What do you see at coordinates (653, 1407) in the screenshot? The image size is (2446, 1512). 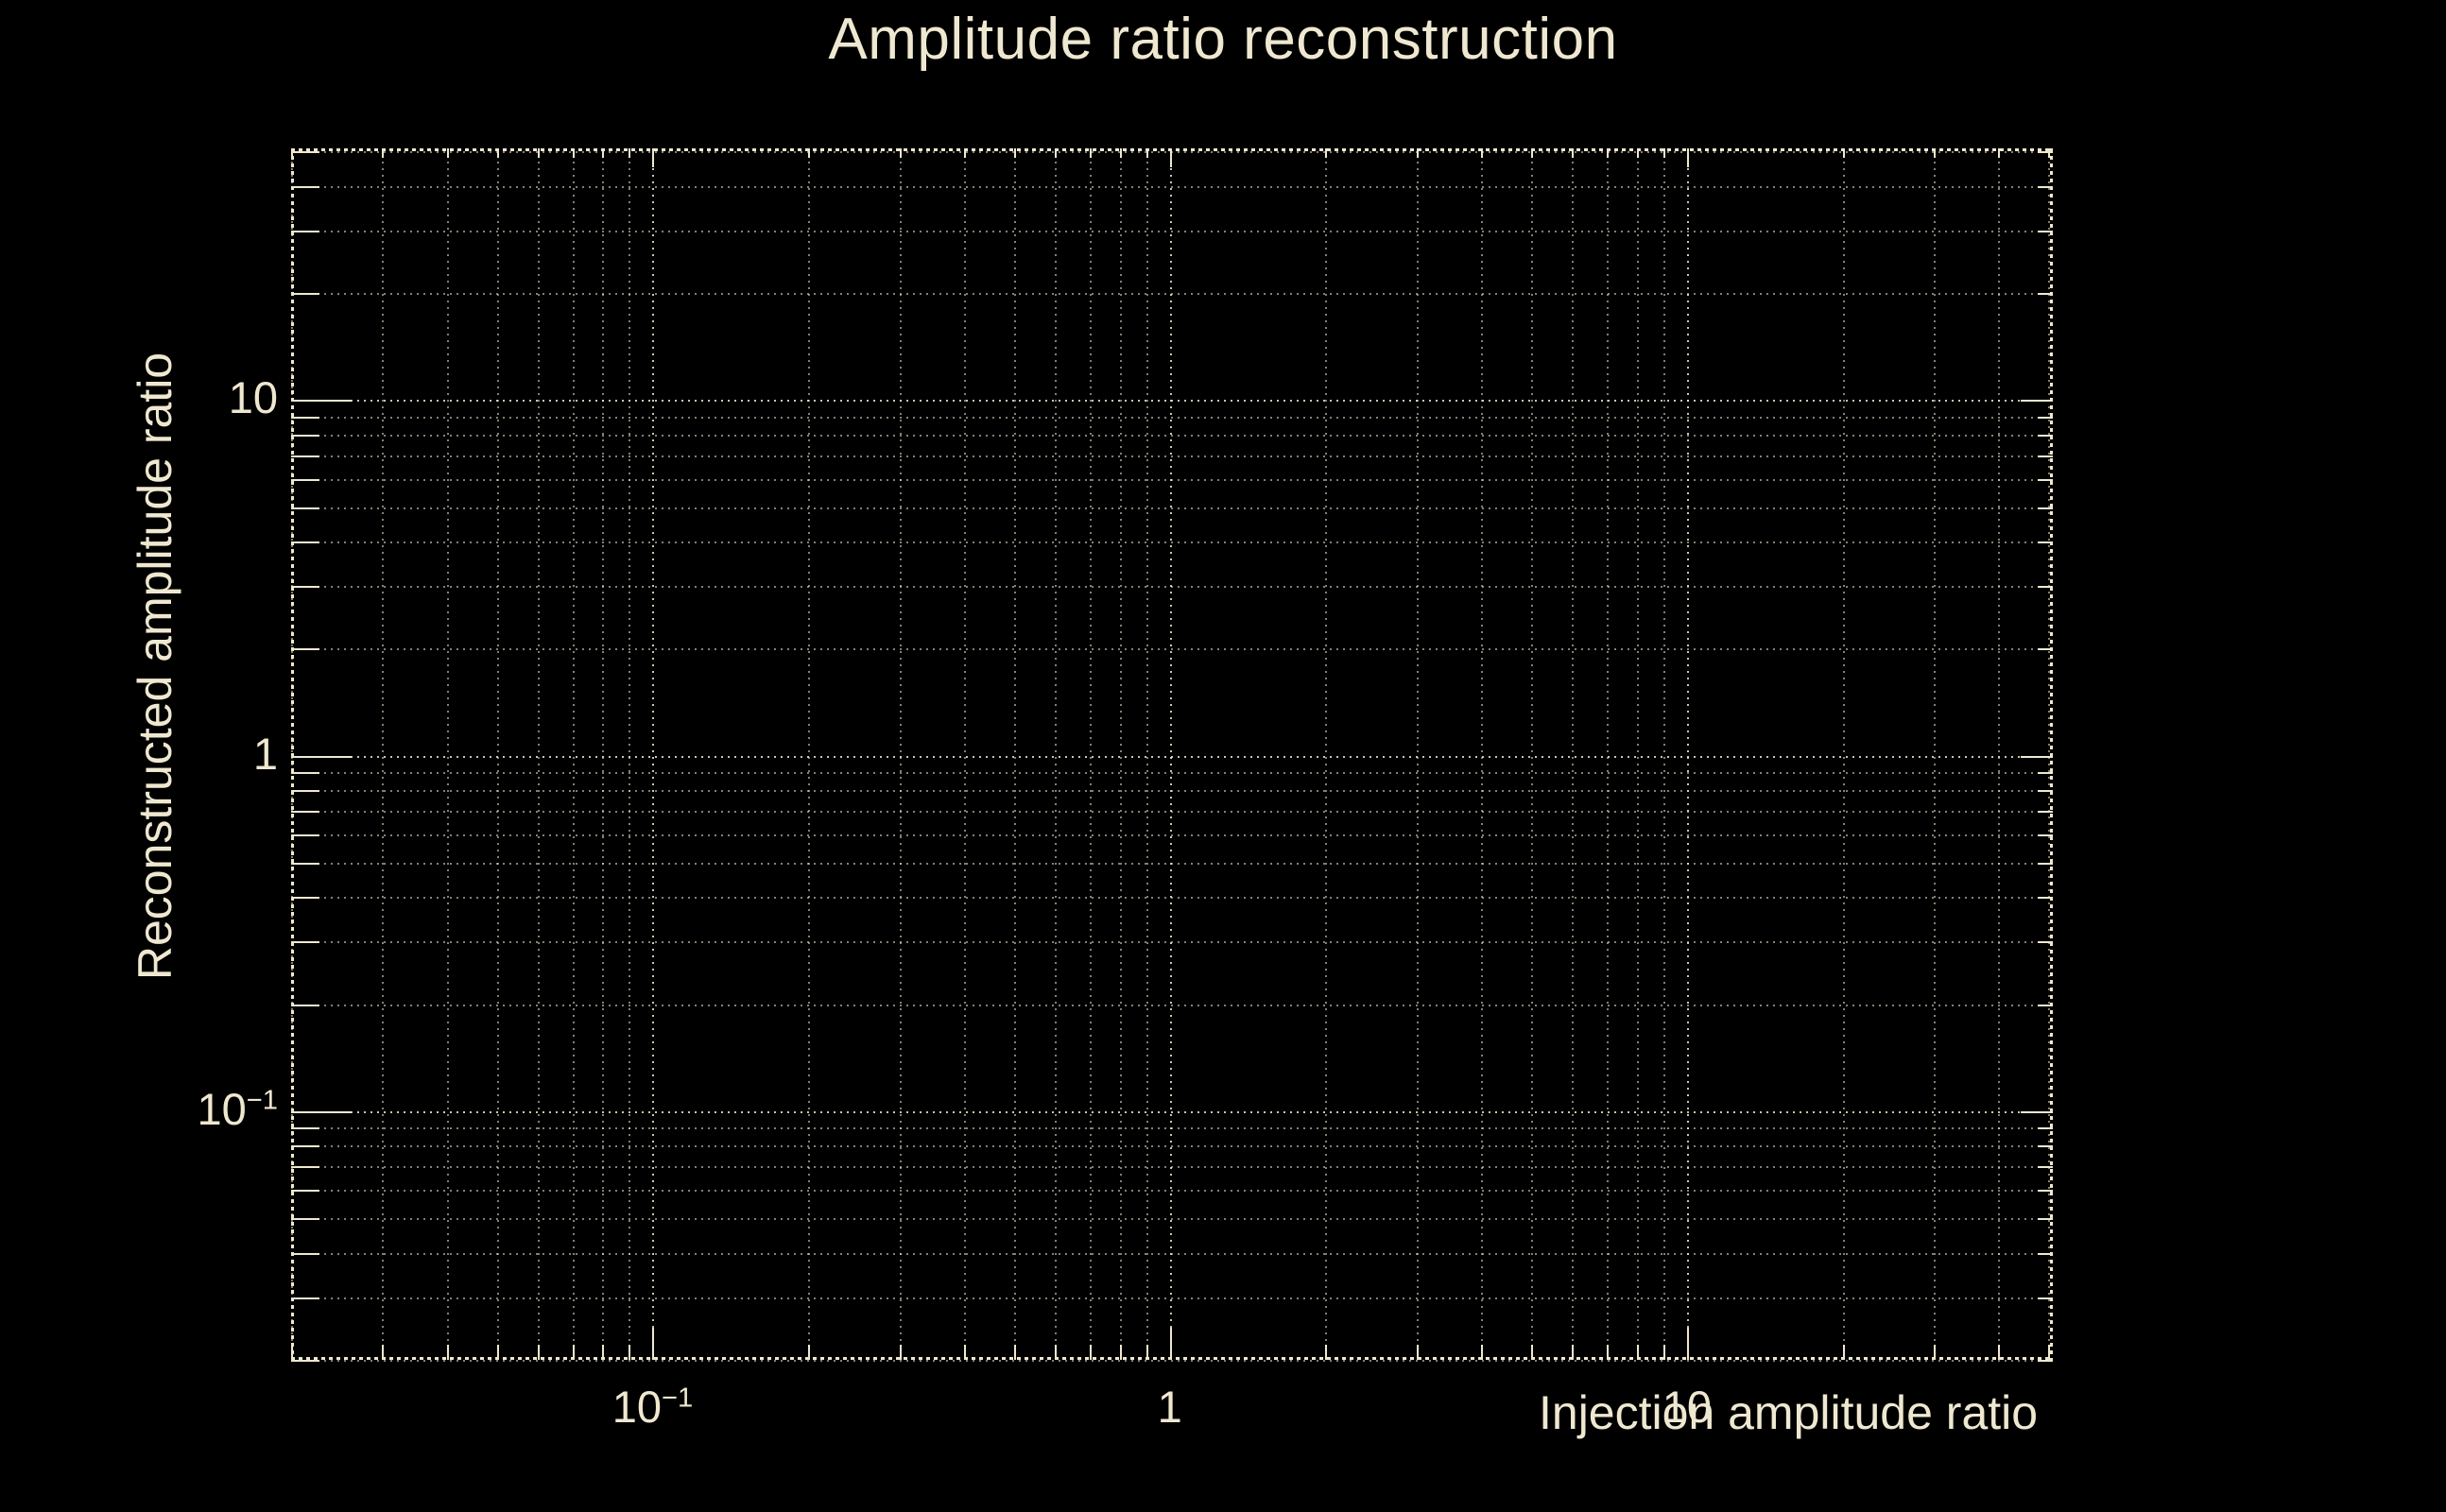 I see `x-tick-label: 10−1` at bounding box center [653, 1407].